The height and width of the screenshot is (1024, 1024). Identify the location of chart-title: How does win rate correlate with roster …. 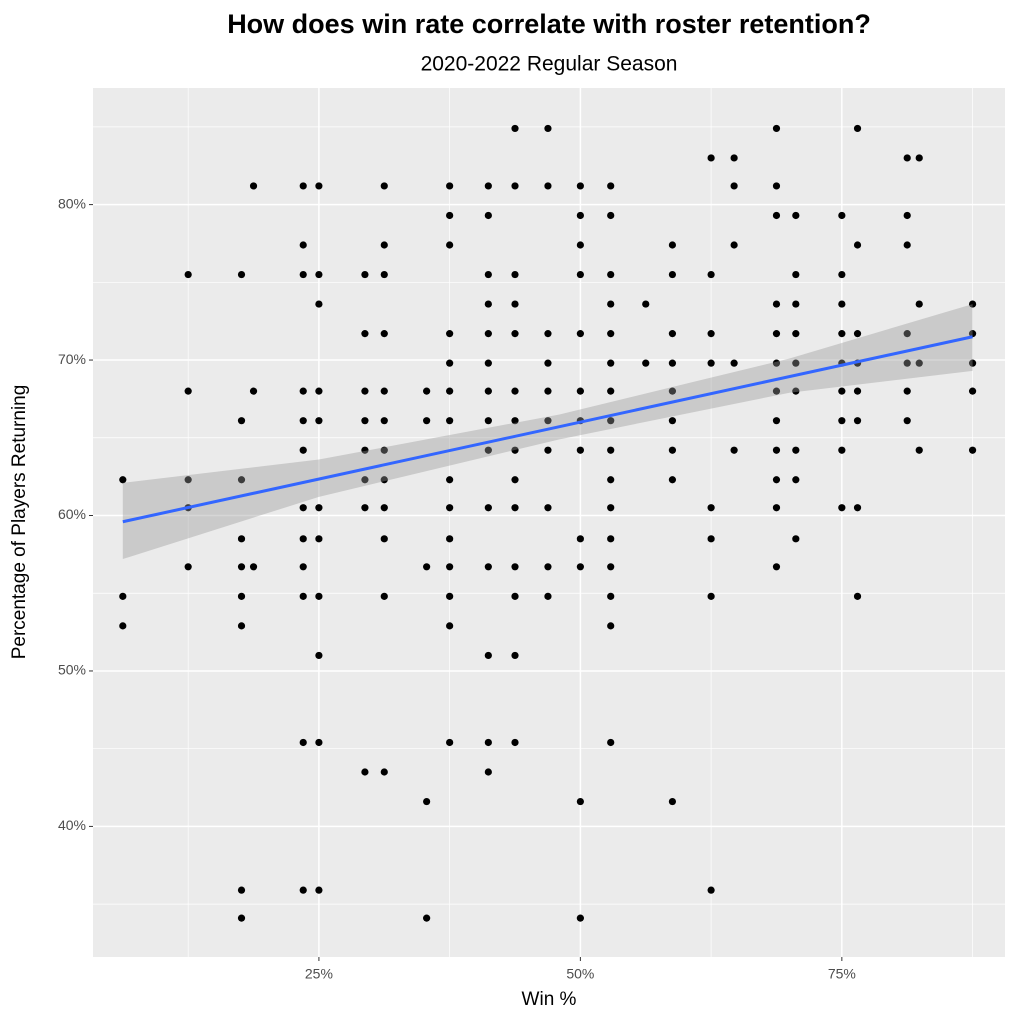
(549, 24).